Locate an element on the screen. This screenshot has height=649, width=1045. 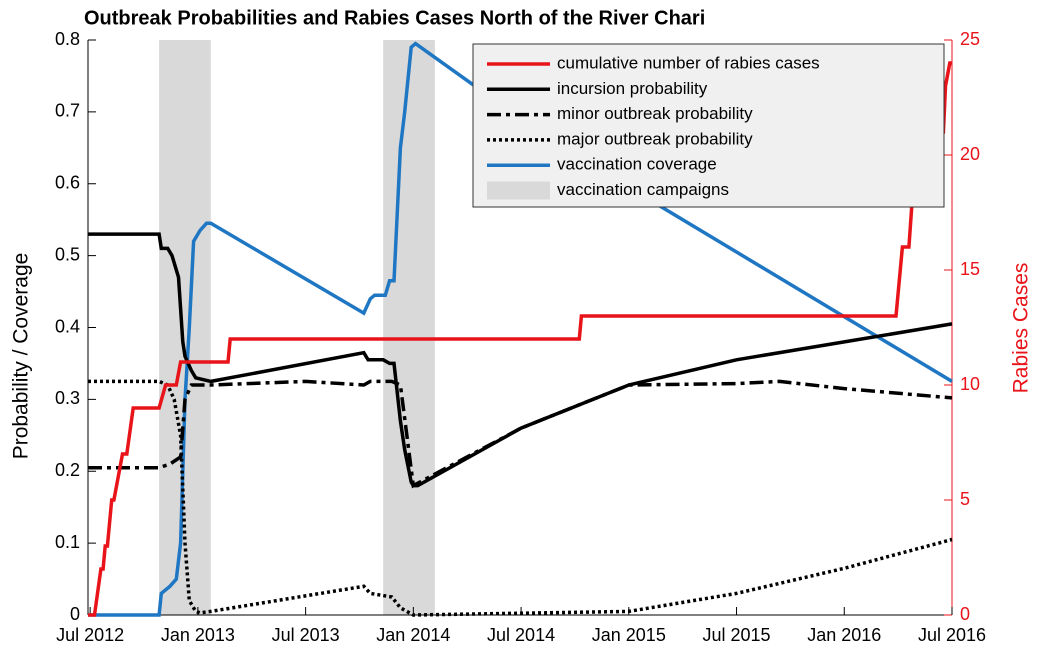
legend-label: vaccination coverage is located at coordinates (637, 164).